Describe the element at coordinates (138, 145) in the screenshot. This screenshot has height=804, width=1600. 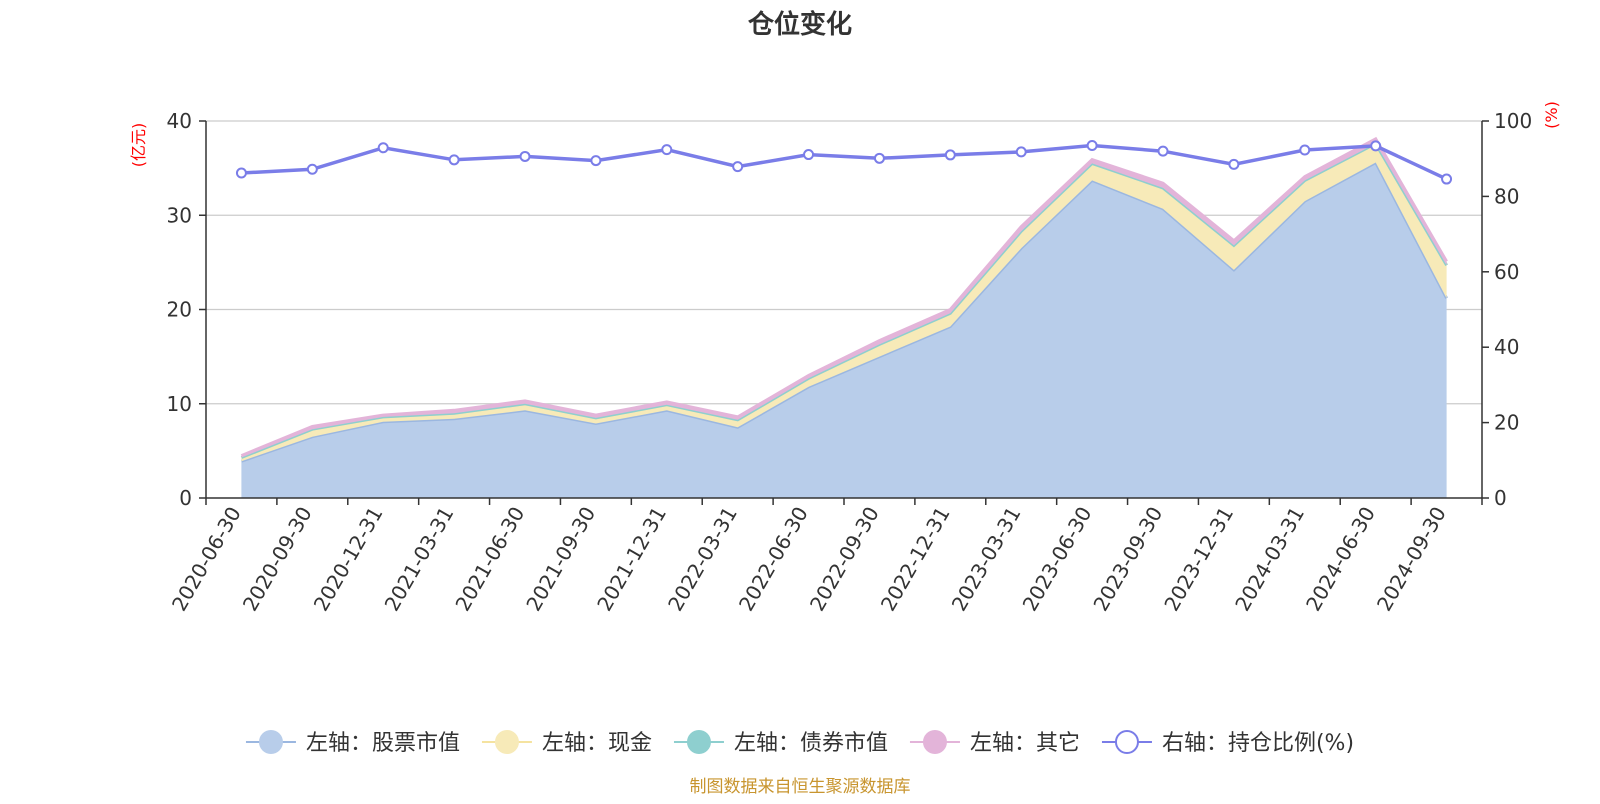
I see `left-axis-unit: (亿元)` at that location.